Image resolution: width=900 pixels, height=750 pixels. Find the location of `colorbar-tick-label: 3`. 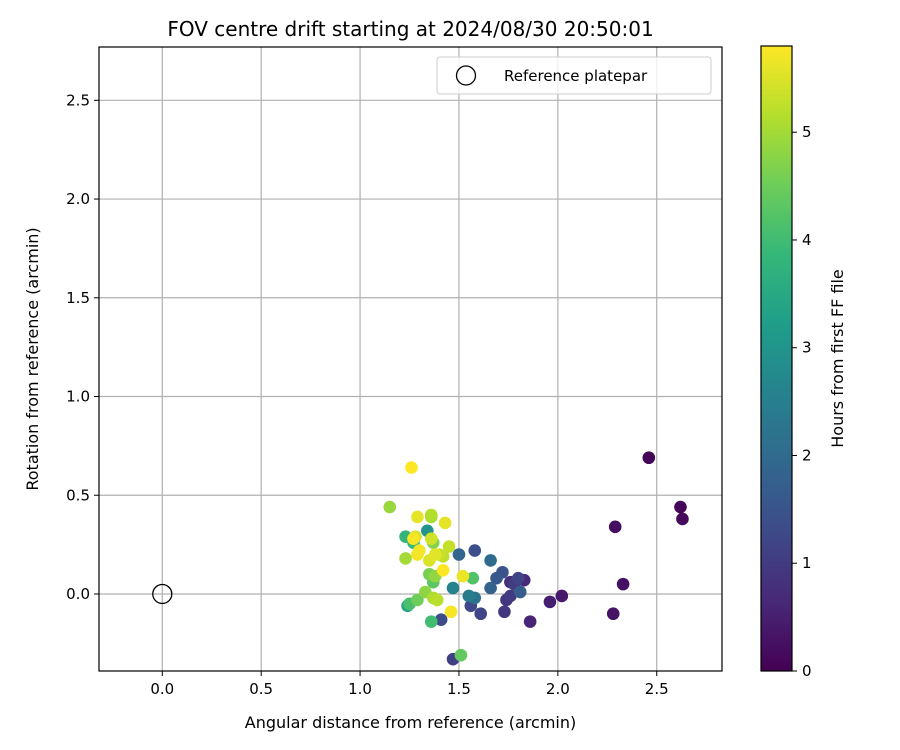

colorbar-tick-label: 3 is located at coordinates (807, 348).